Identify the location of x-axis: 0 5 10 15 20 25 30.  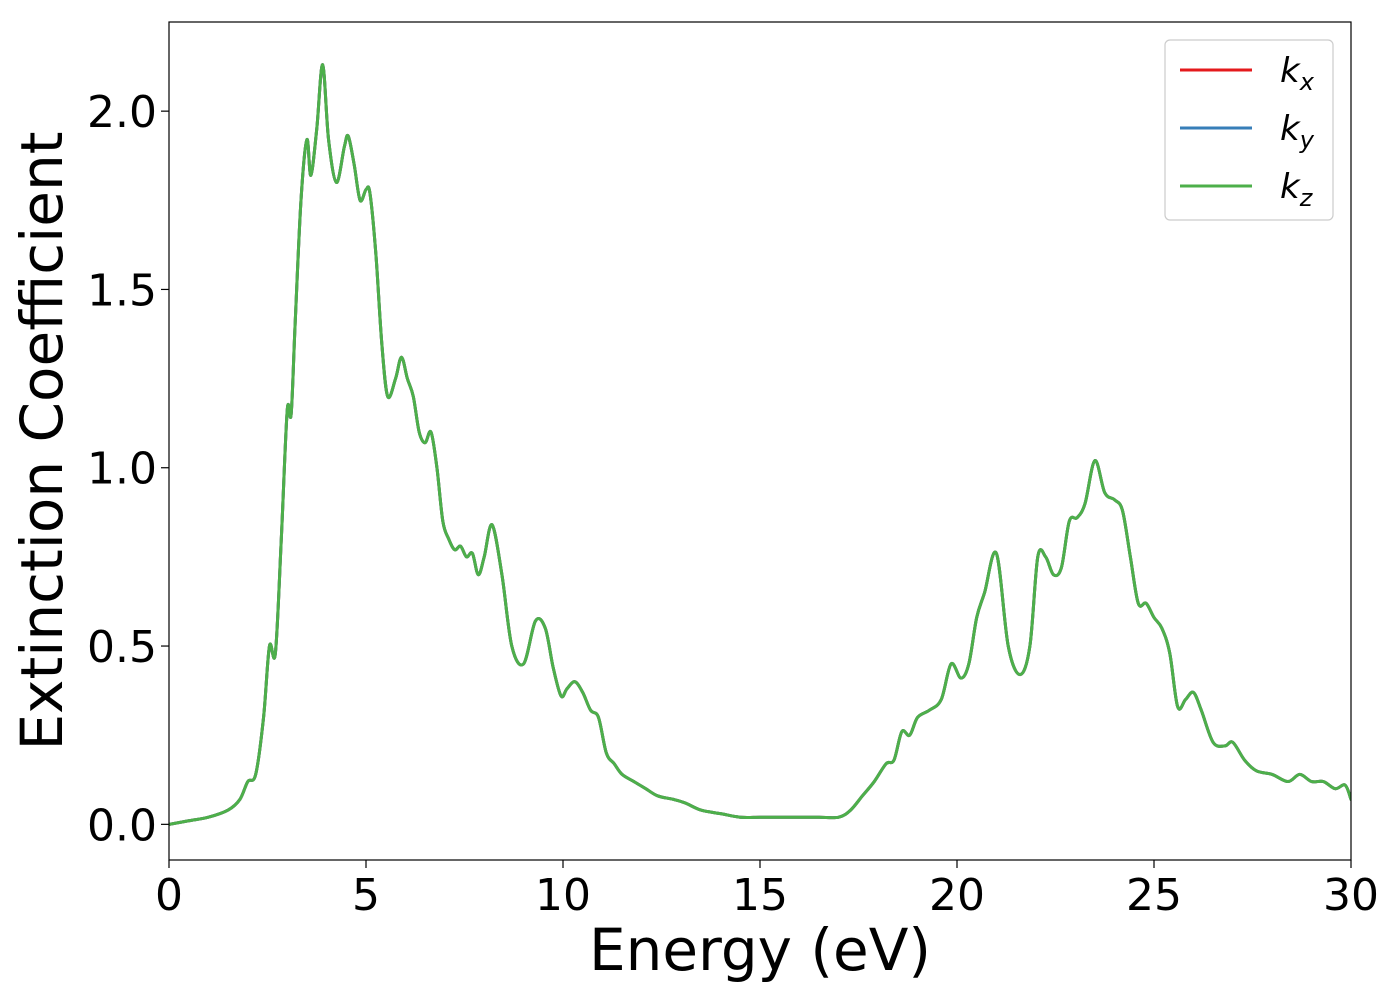
(767, 890).